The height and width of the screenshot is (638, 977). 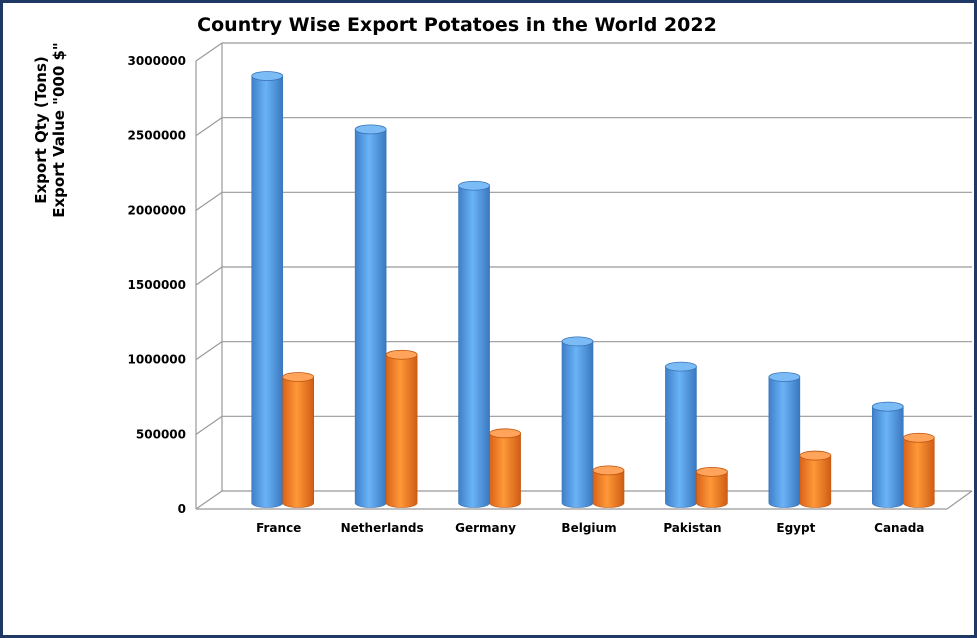 I want to click on y-tick-label: 2000000, so click(x=157, y=210).